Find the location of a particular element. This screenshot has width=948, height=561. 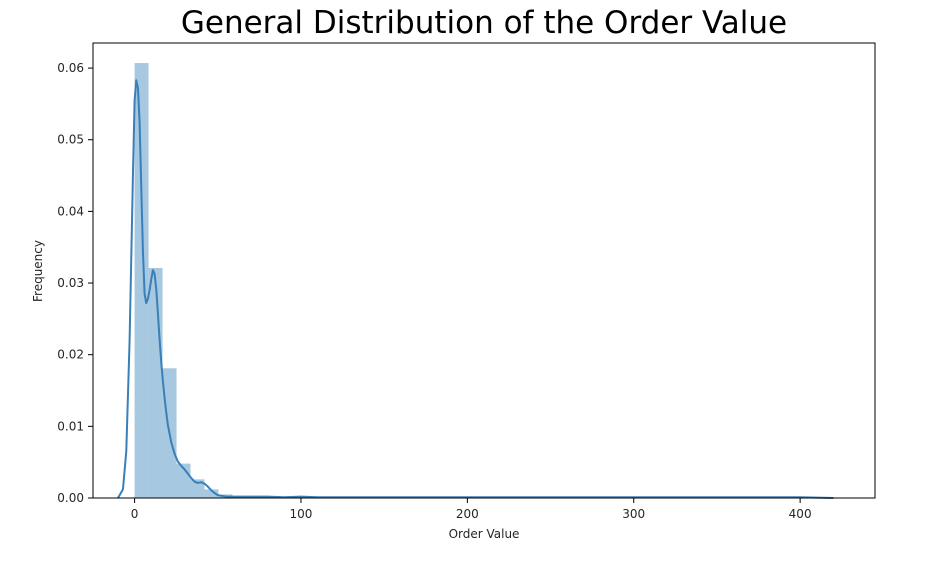

x-tick-label-400: 400 is located at coordinates (800, 514).